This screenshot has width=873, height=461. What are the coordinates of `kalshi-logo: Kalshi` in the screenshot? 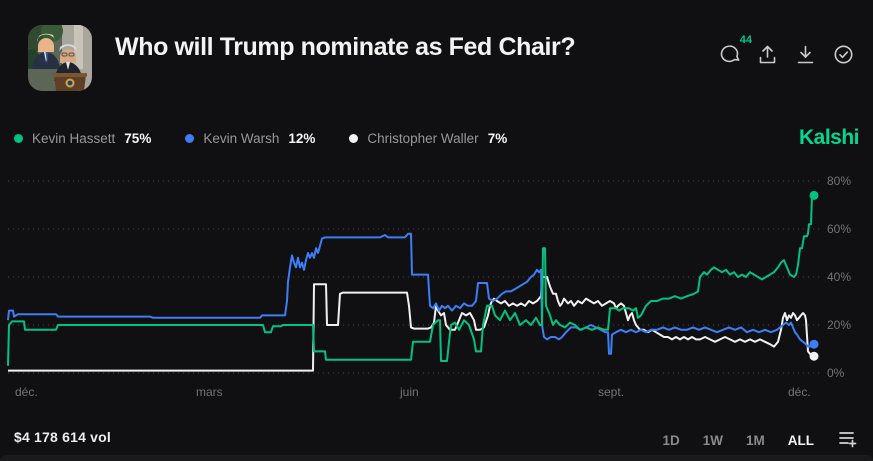 It's located at (829, 137).